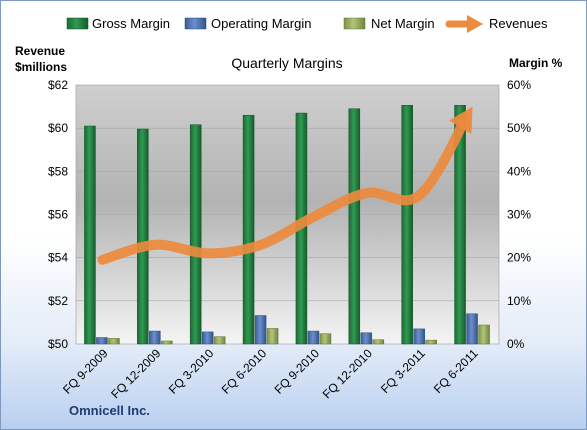  Describe the element at coordinates (519, 85) in the screenshot. I see `right-tick-label: 60%` at that location.